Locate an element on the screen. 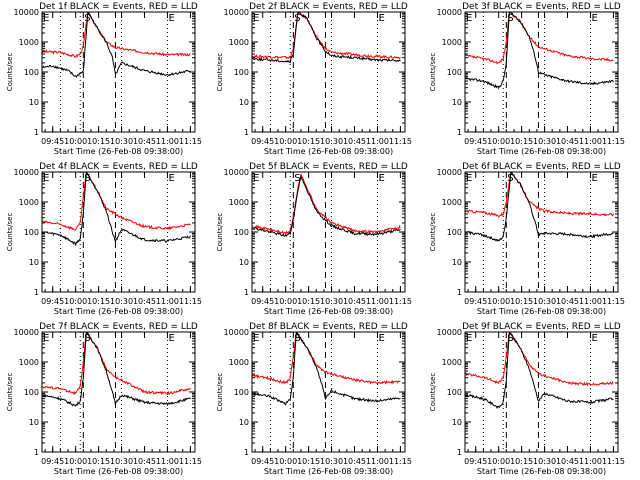 This screenshot has width=640, height=480. panel-title: Det 5f BLACK = Events, RED = LLD is located at coordinates (328, 167).